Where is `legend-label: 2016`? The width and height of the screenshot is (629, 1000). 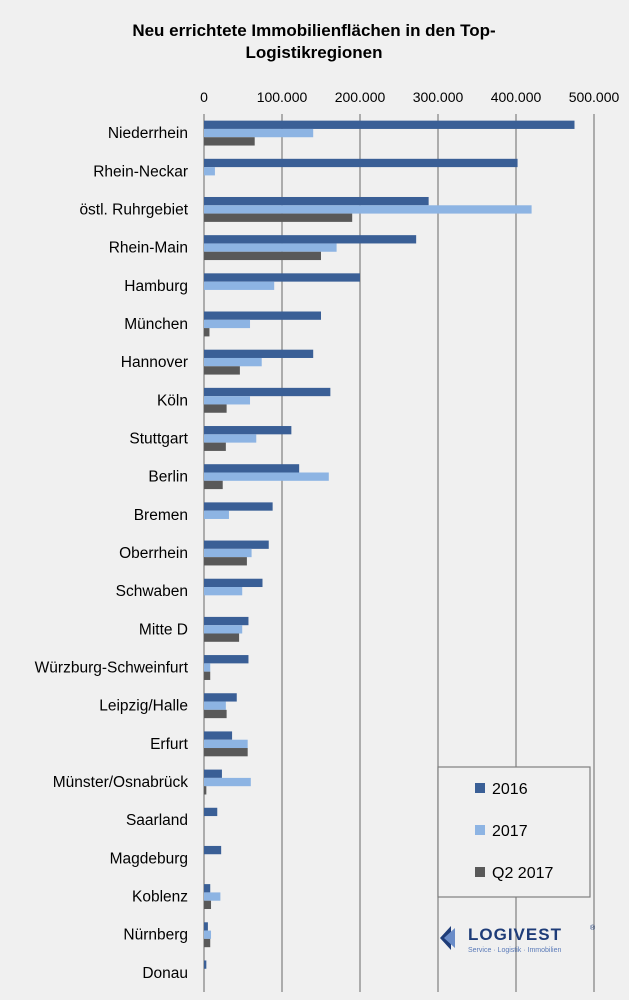
legend-label: 2016 is located at coordinates (510, 789).